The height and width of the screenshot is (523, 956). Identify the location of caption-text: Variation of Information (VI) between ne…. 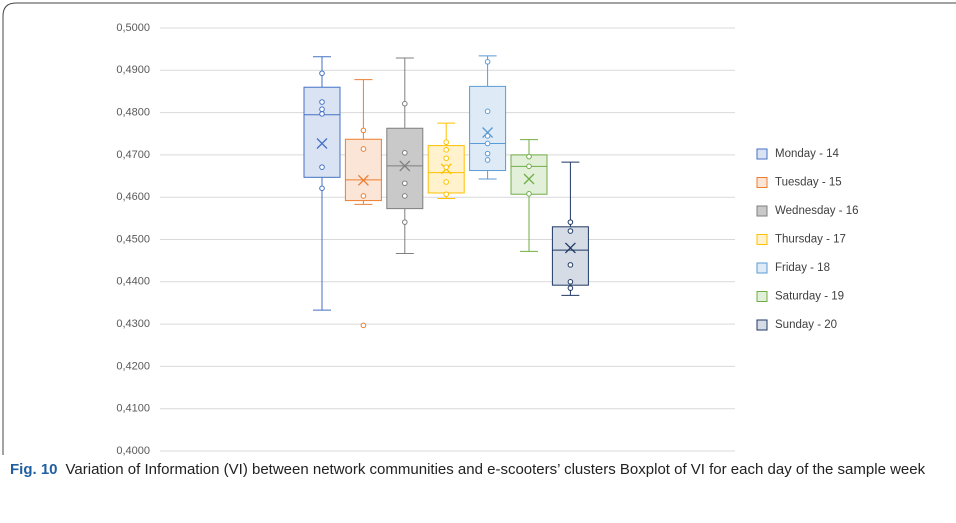
(495, 469).